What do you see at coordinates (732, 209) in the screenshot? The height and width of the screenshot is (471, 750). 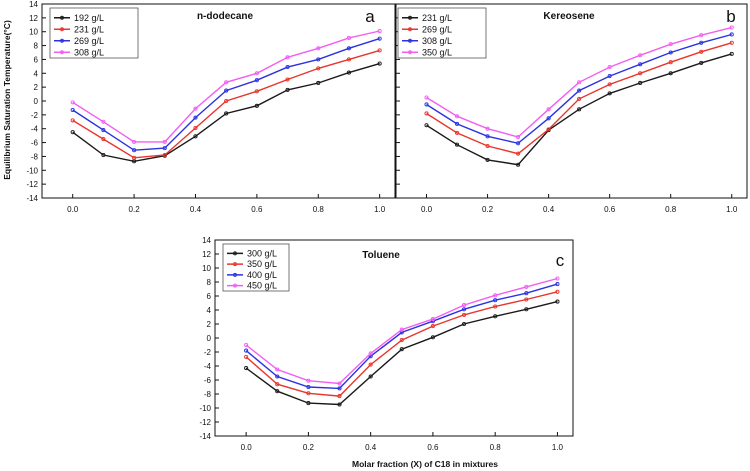 I see `x-tick-label: 1.0` at bounding box center [732, 209].